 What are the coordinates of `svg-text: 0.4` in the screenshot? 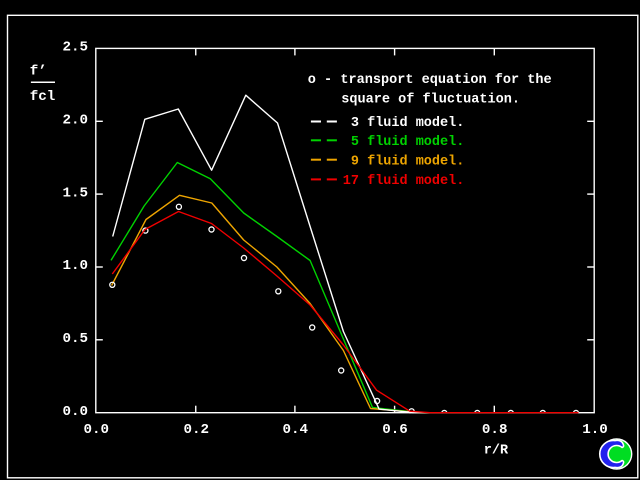 It's located at (296, 430).